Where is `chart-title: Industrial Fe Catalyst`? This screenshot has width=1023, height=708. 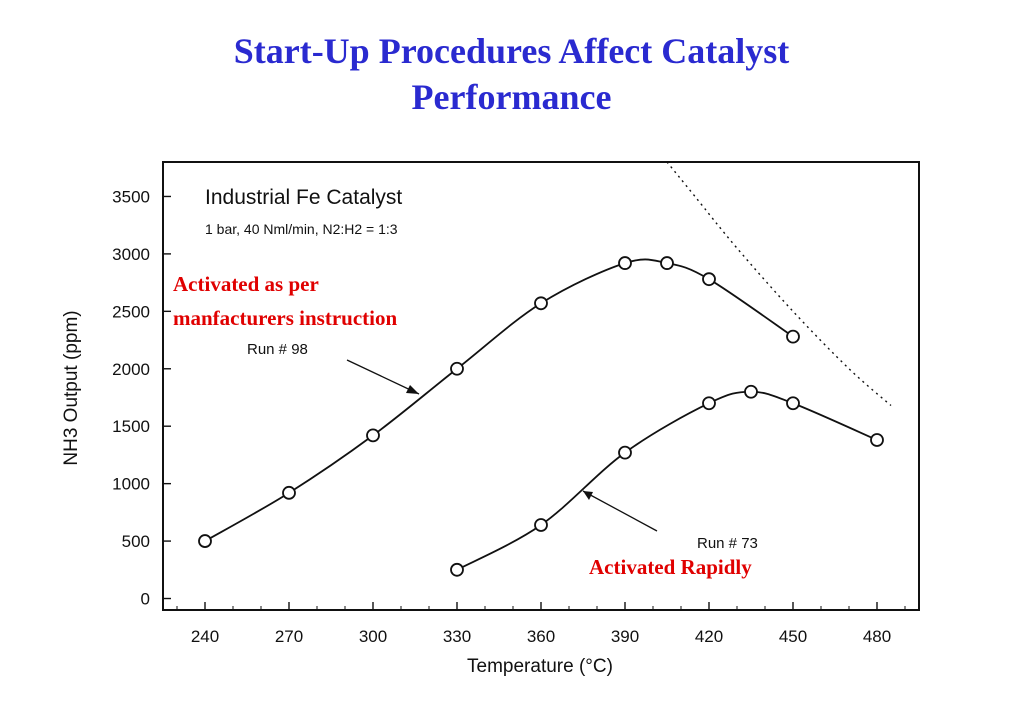 chart-title: Industrial Fe Catalyst is located at coordinates (303, 197).